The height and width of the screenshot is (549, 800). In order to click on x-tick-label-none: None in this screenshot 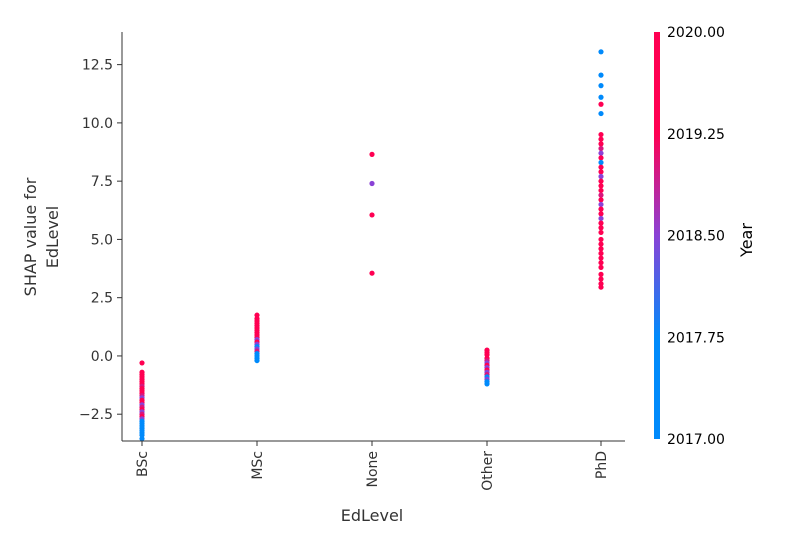, I will do `click(373, 469)`.